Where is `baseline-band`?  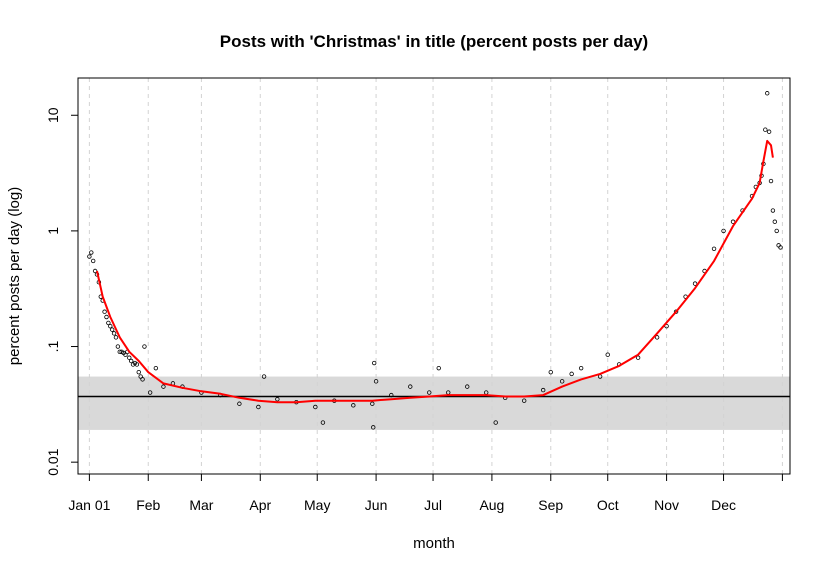
baseline-band is located at coordinates (434, 403).